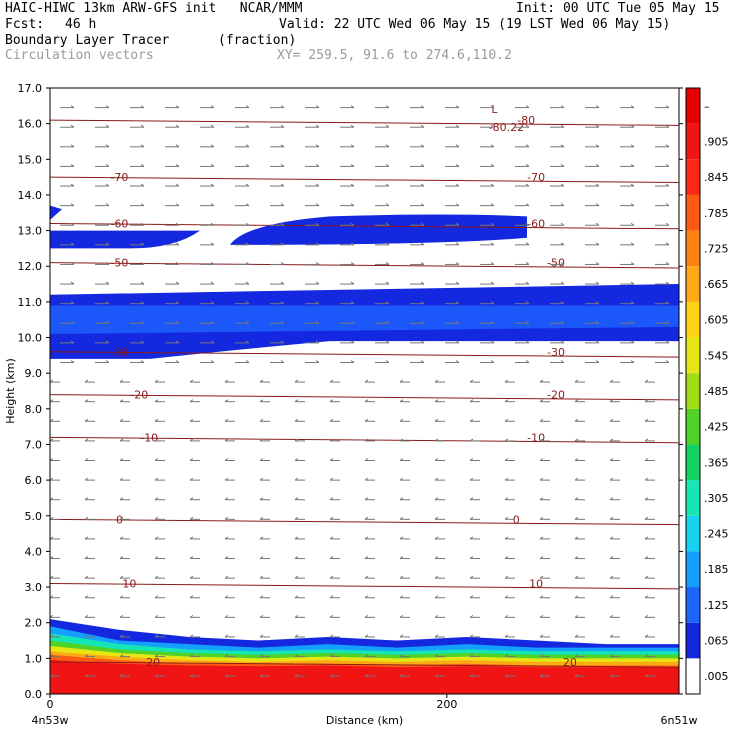  I want to click on temperature-contour-label: 10, so click(536, 583).